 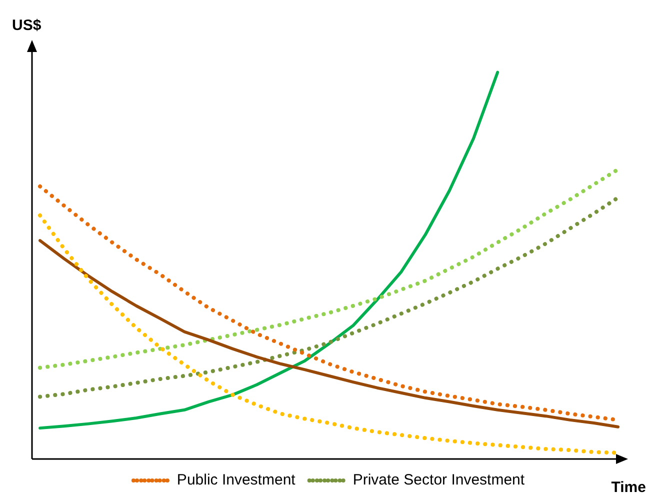 I want to click on x-axis-title: Time, so click(x=628, y=487).